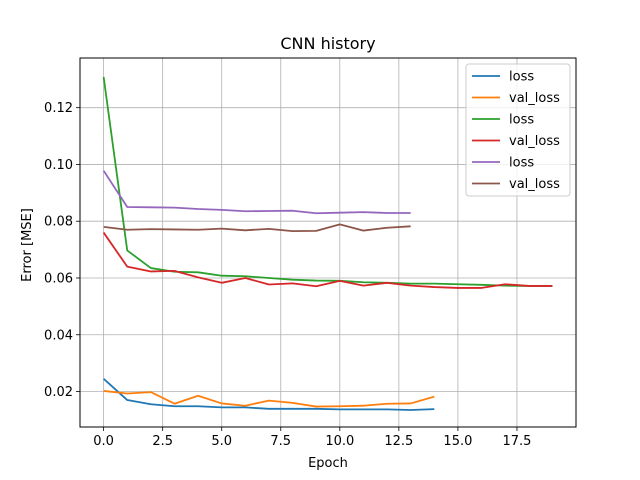  What do you see at coordinates (339, 441) in the screenshot?
I see `x-tick-label: 10.0` at bounding box center [339, 441].